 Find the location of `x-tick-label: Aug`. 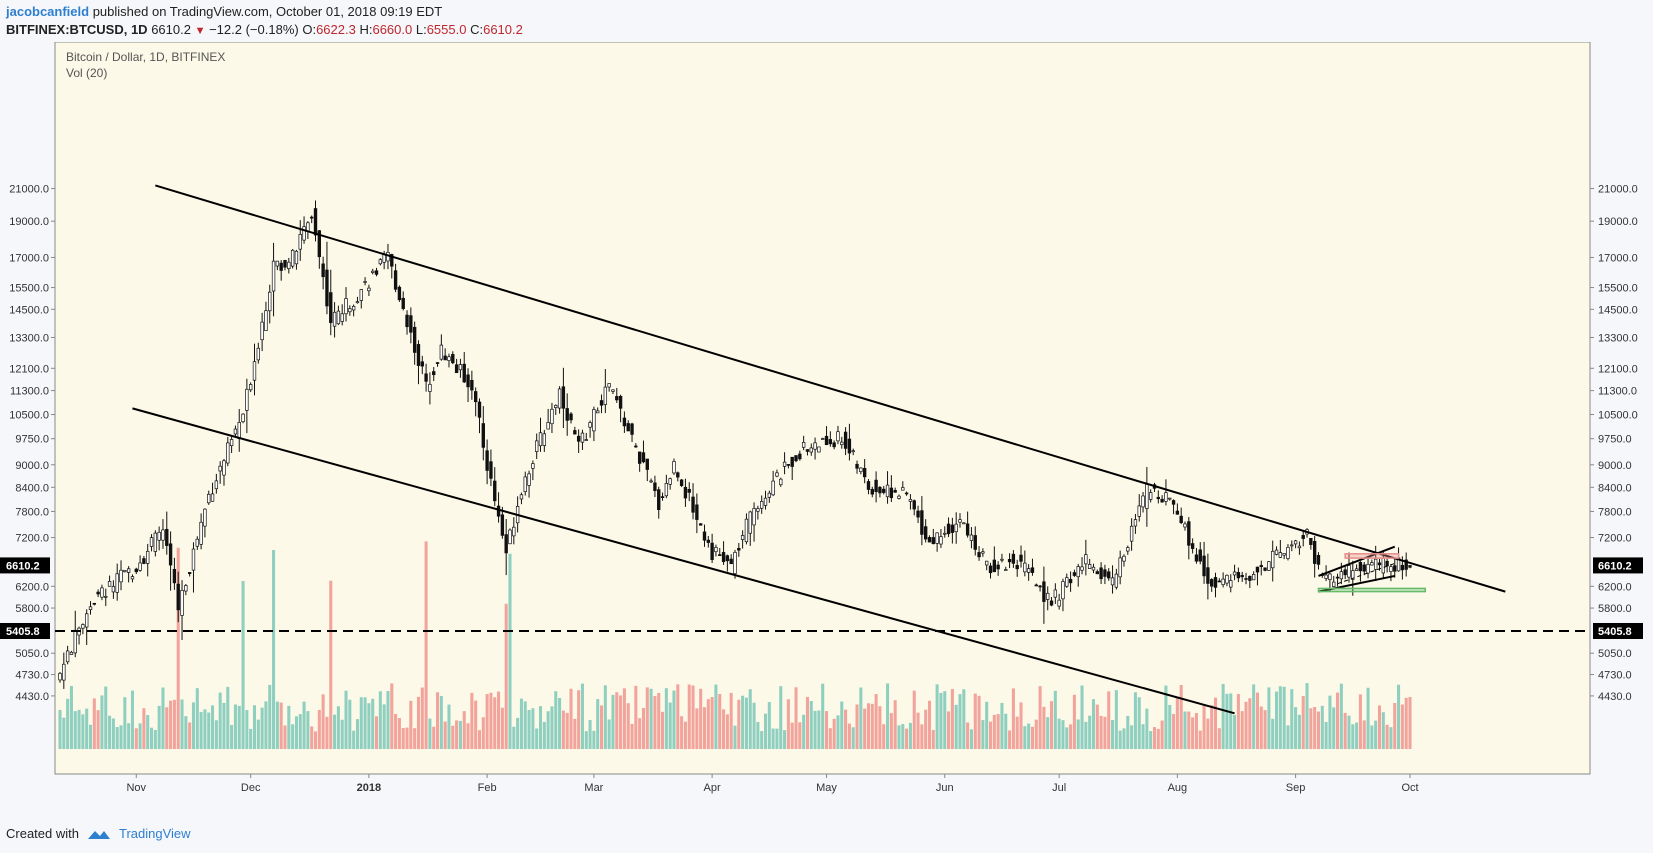

x-tick-label: Aug is located at coordinates (1178, 788).